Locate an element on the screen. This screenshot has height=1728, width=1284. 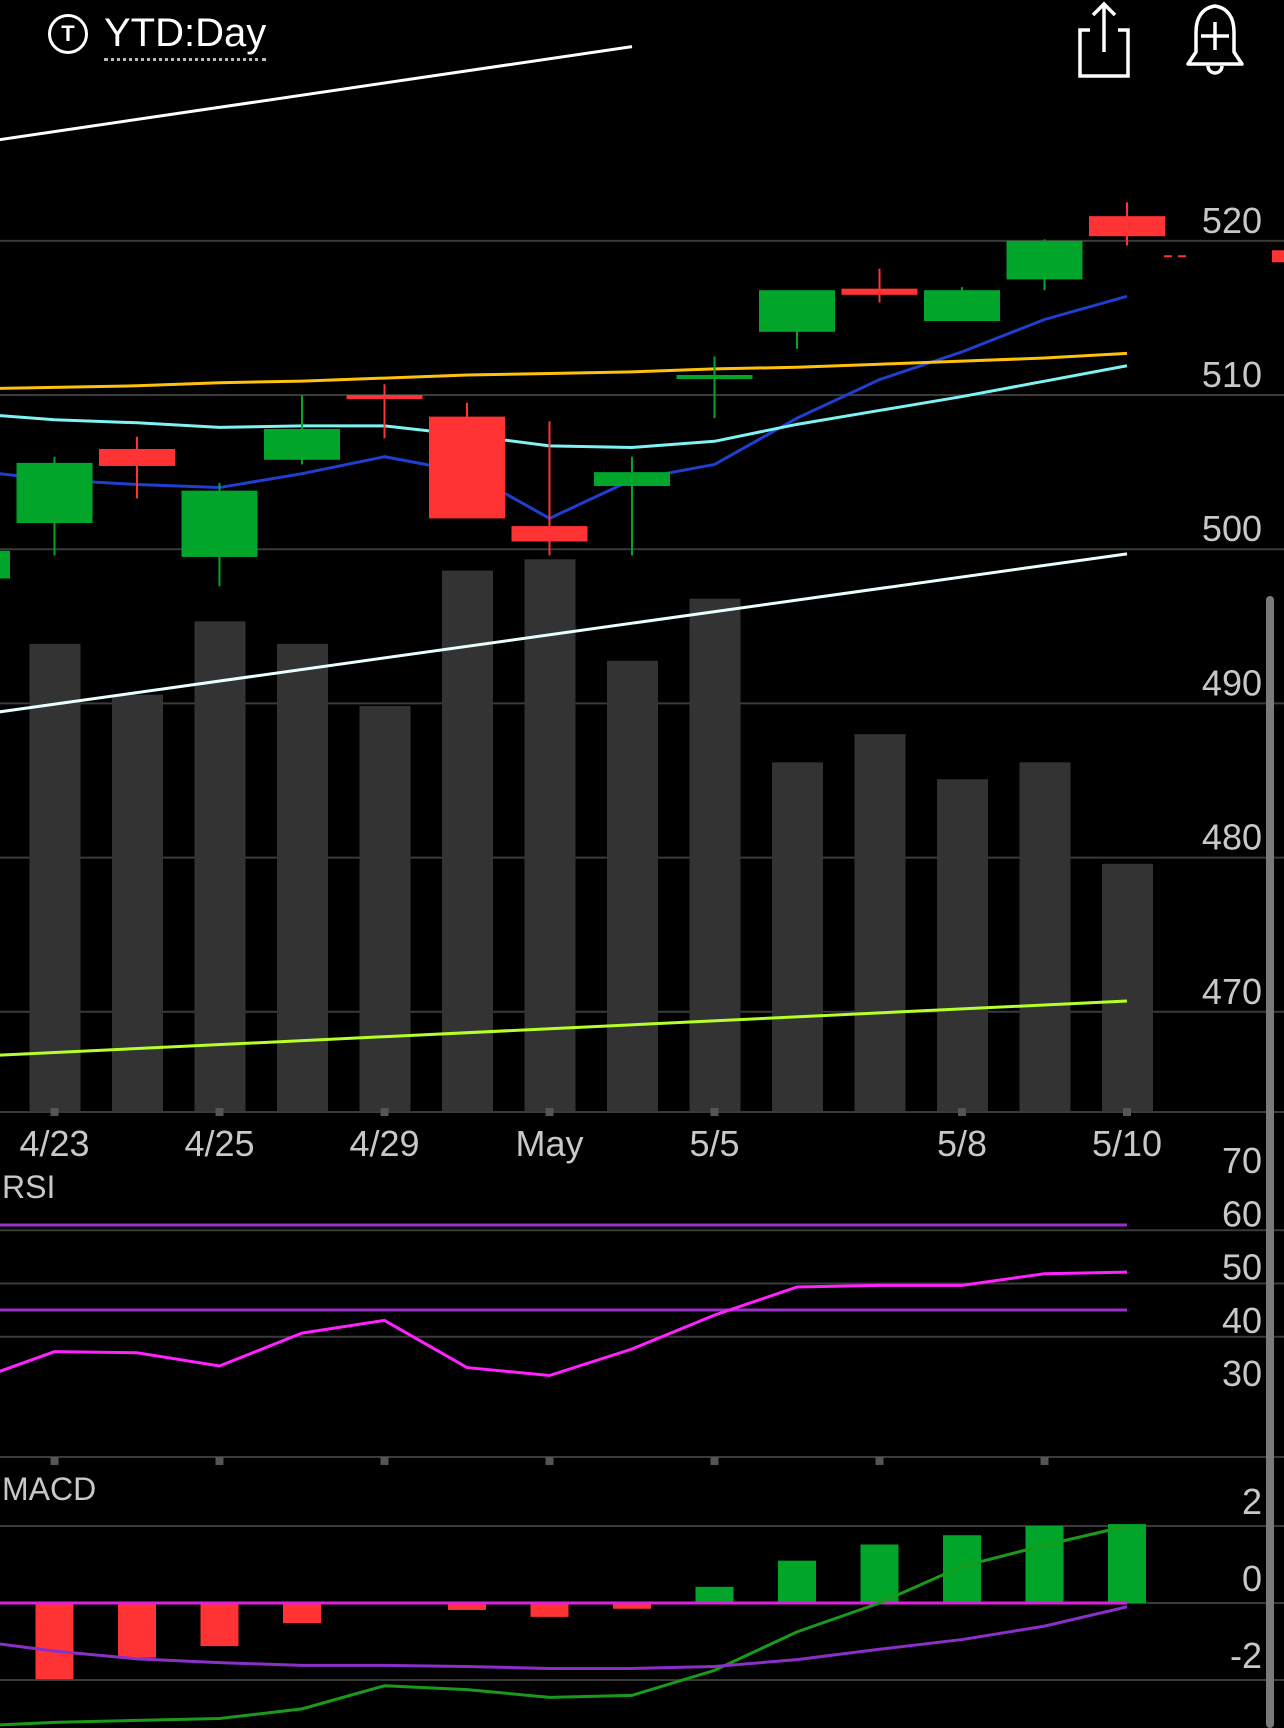
macd-tick-label: -2 is located at coordinates (1246, 1655).